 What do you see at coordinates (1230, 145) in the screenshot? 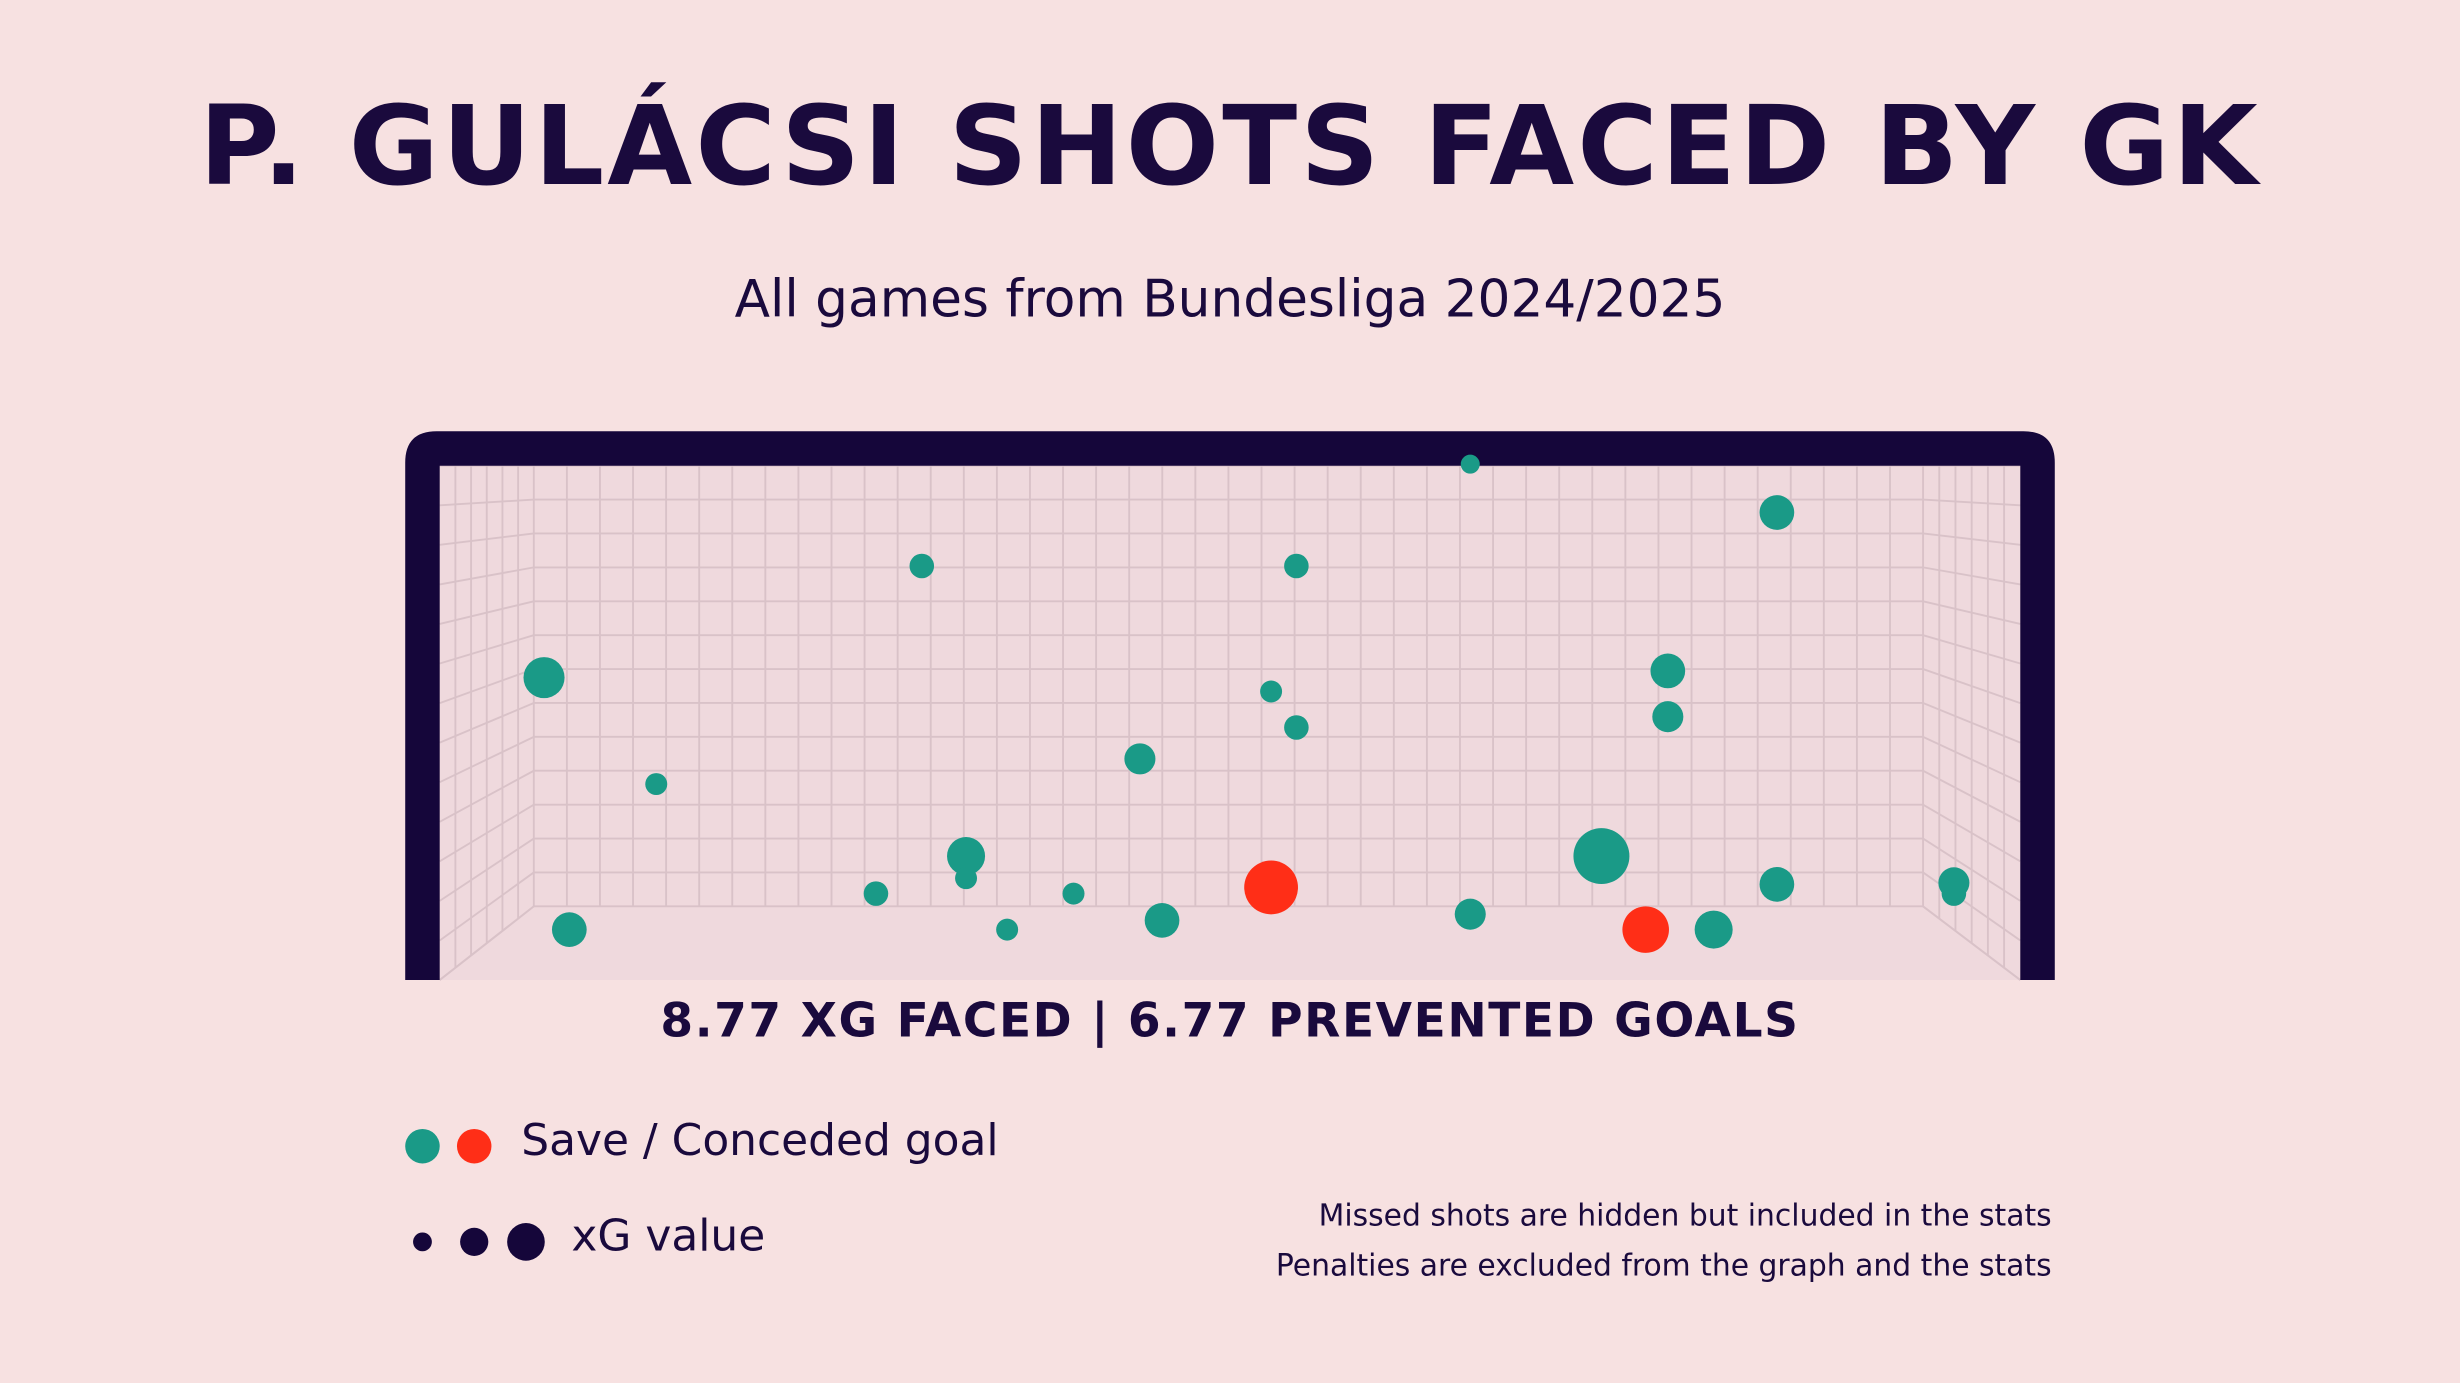
I see `chart-title: P. GULÁCSI SHOTS FACED BY GK` at bounding box center [1230, 145].